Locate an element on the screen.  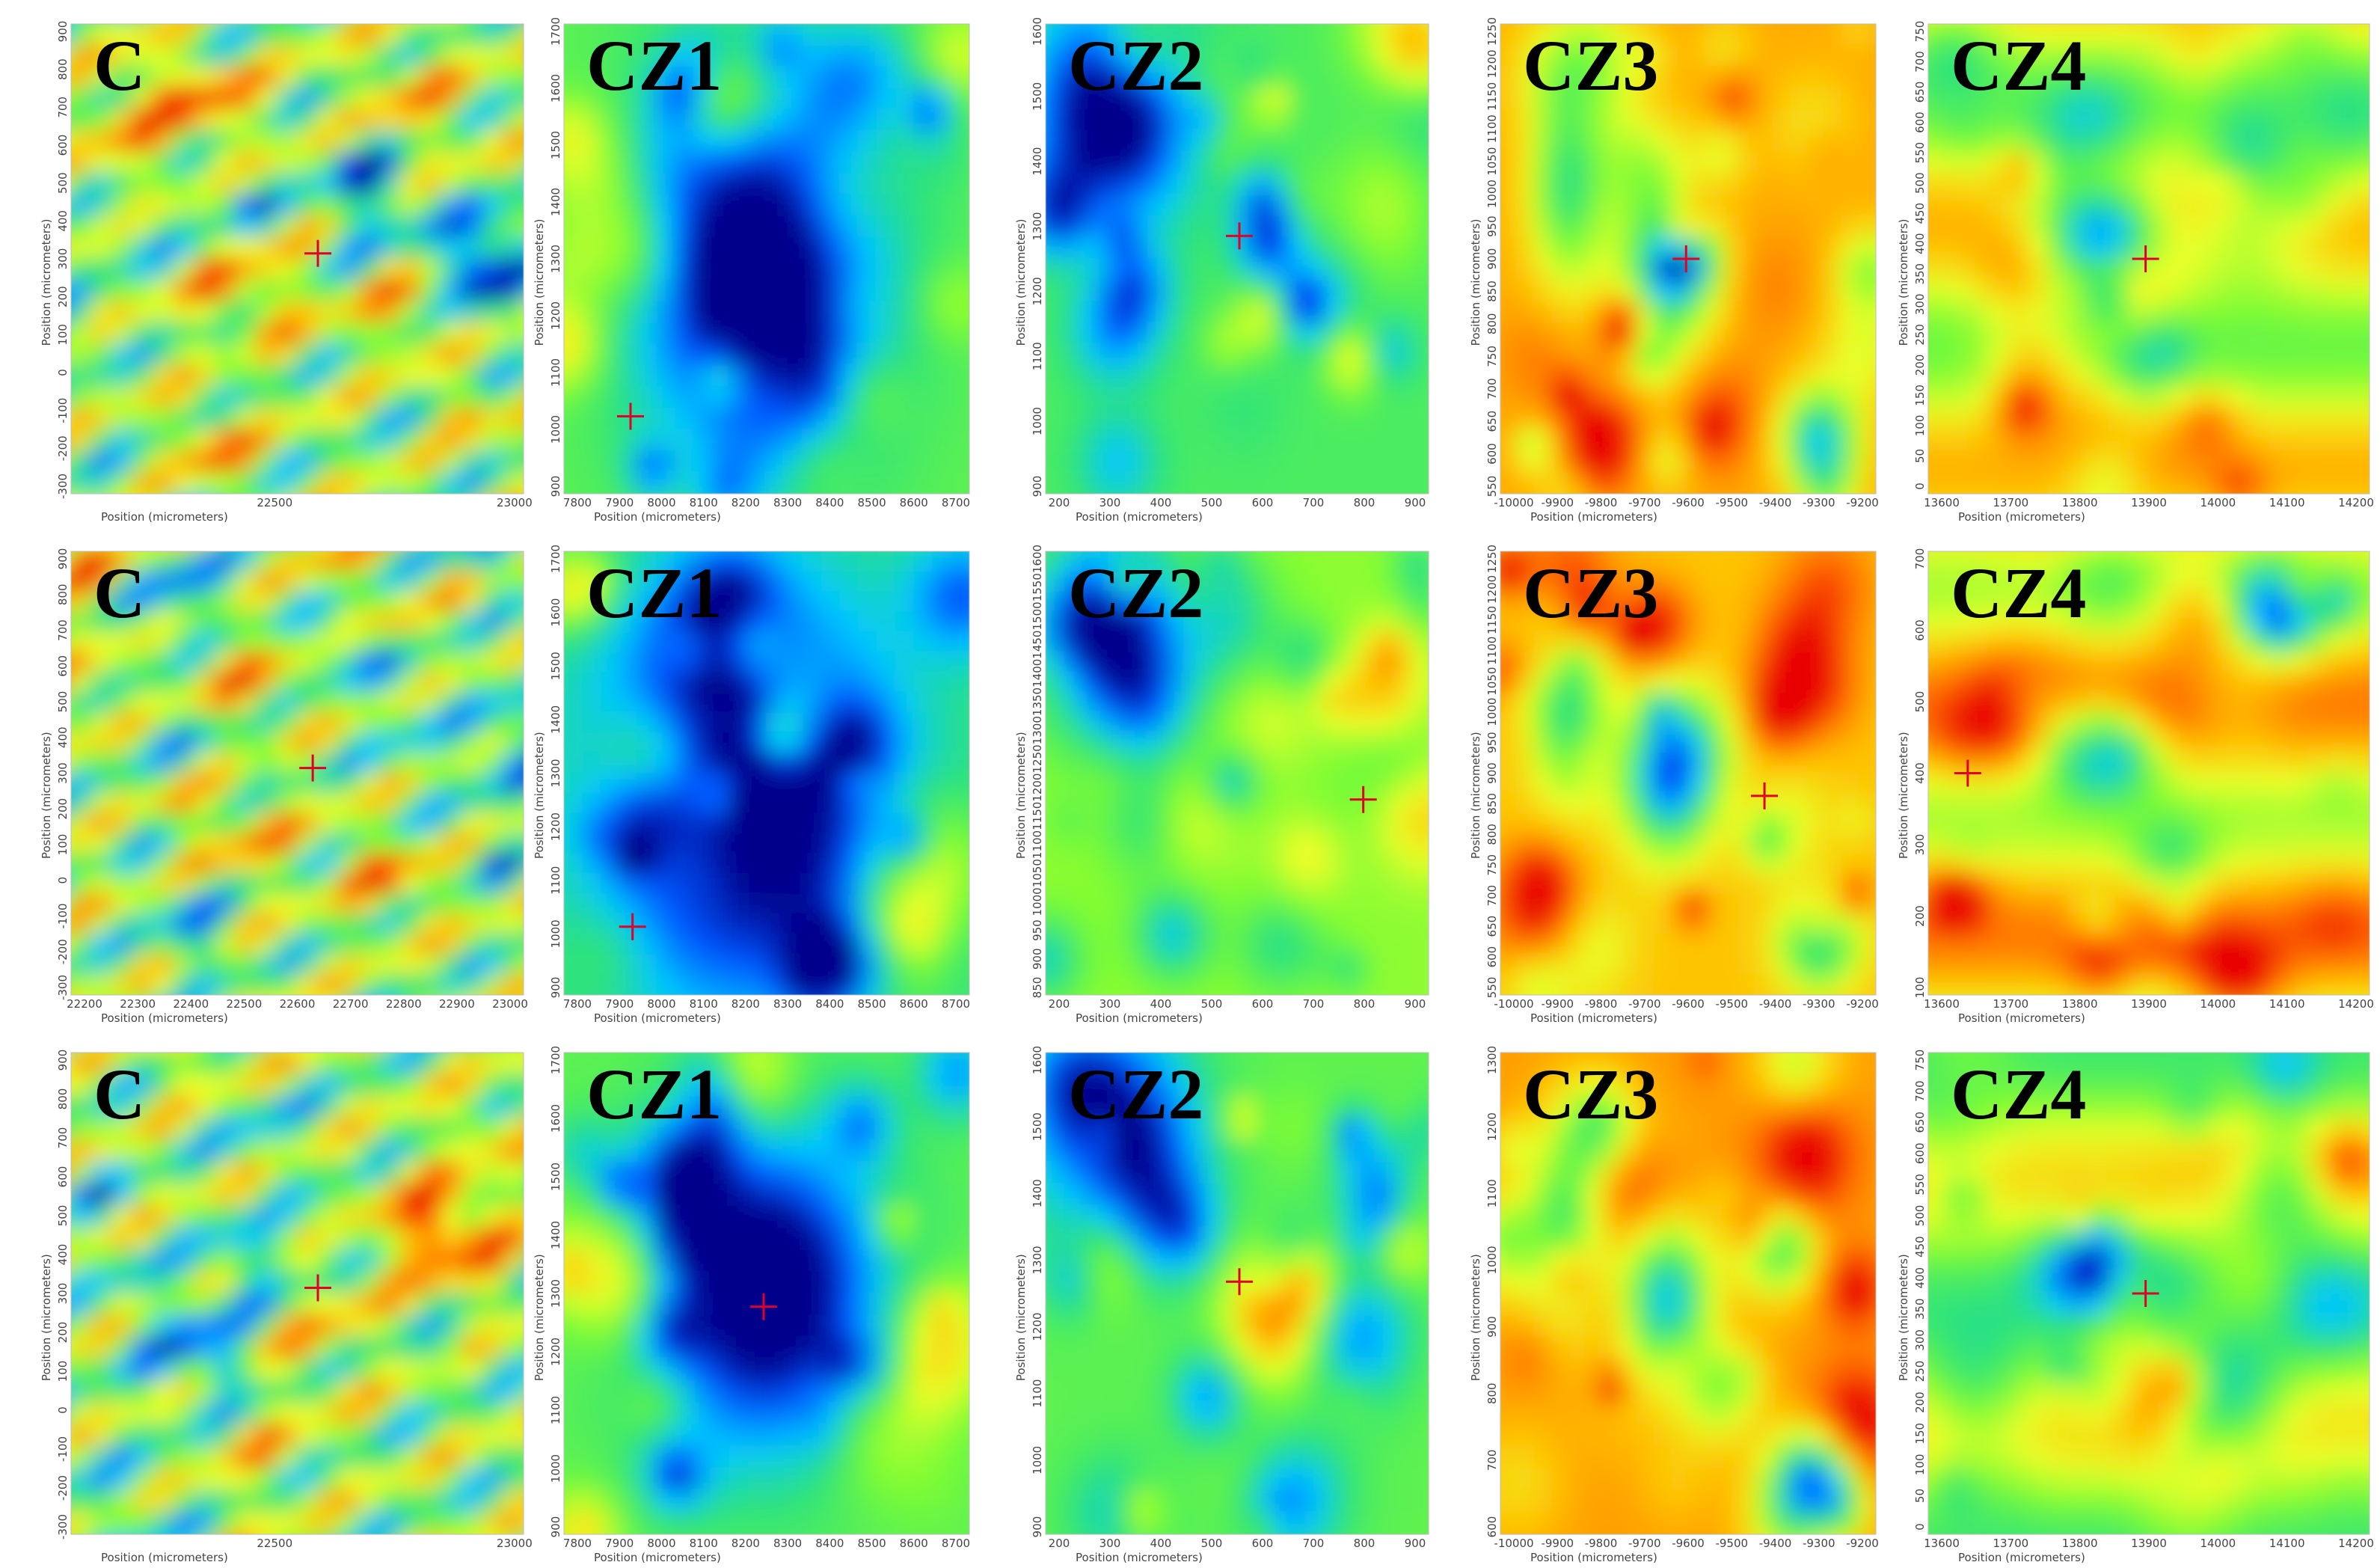
x-tick-label: 13600 is located at coordinates (1942, 502).